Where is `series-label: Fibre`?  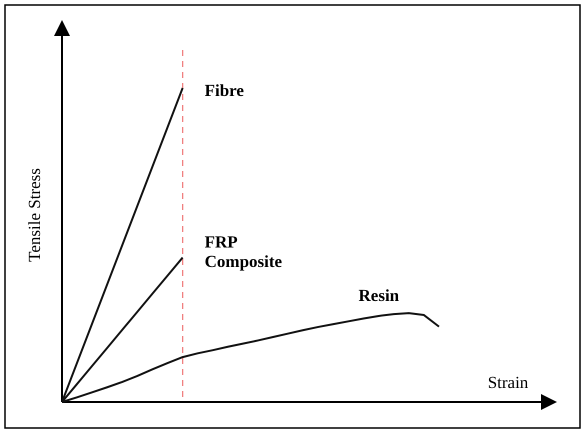
series-label: Fibre is located at coordinates (224, 90).